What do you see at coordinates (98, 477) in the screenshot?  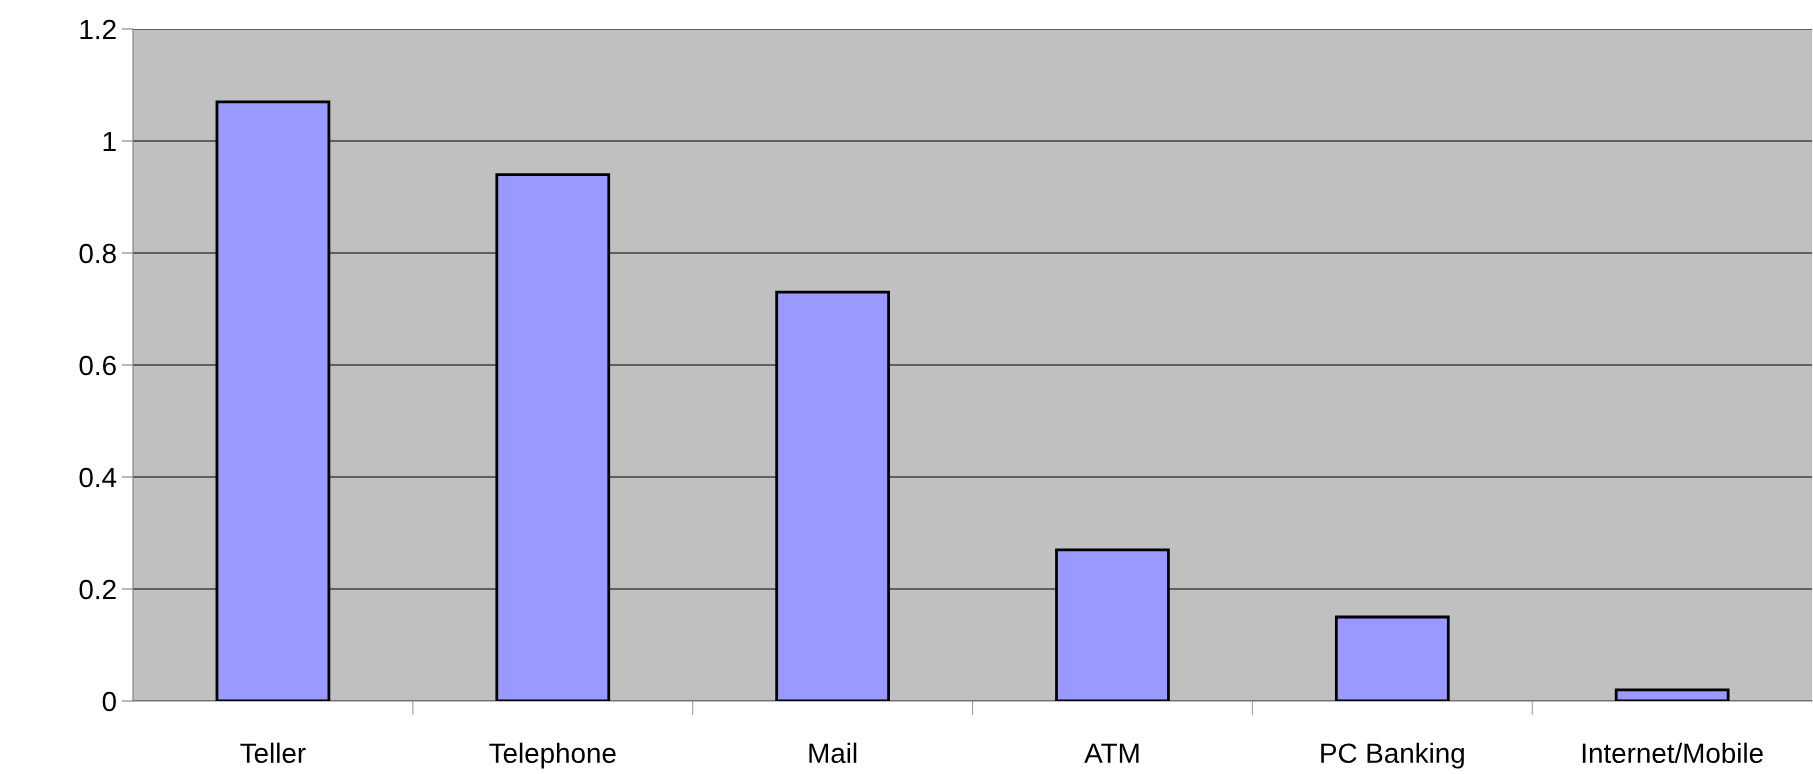 I see `y-tick-label: 0.4` at bounding box center [98, 477].